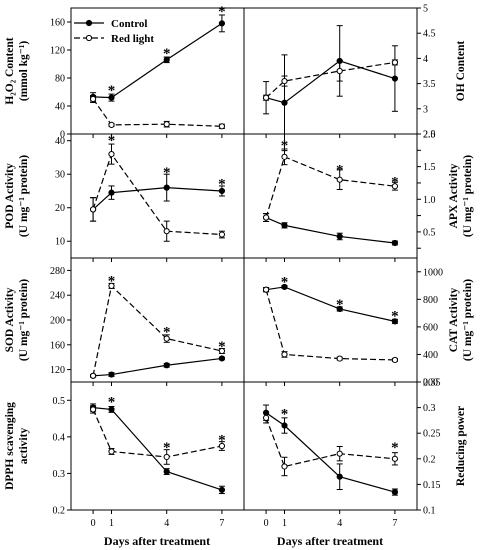 Image resolution: width=487 pixels, height=550 pixels. Describe the element at coordinates (10, 196) in the screenshot. I see `y-axis-label-pod: POD Activity` at that location.